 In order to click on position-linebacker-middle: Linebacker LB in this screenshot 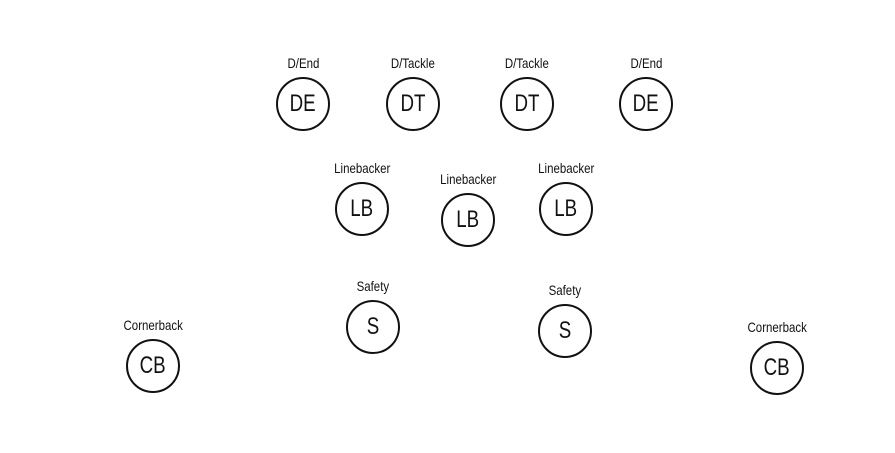, I will do `click(468, 209)`.